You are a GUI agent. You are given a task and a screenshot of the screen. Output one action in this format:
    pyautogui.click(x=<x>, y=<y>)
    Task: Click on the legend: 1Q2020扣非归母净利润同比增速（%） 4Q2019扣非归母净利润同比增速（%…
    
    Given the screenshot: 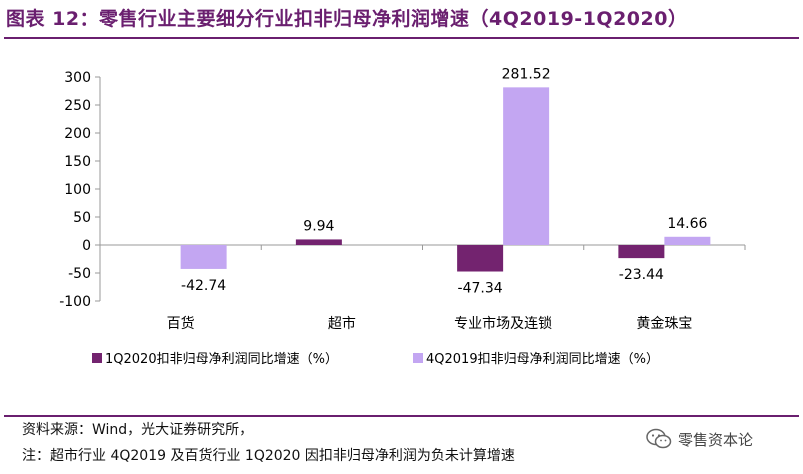 What is the action you would take?
    pyautogui.click(x=375, y=359)
    